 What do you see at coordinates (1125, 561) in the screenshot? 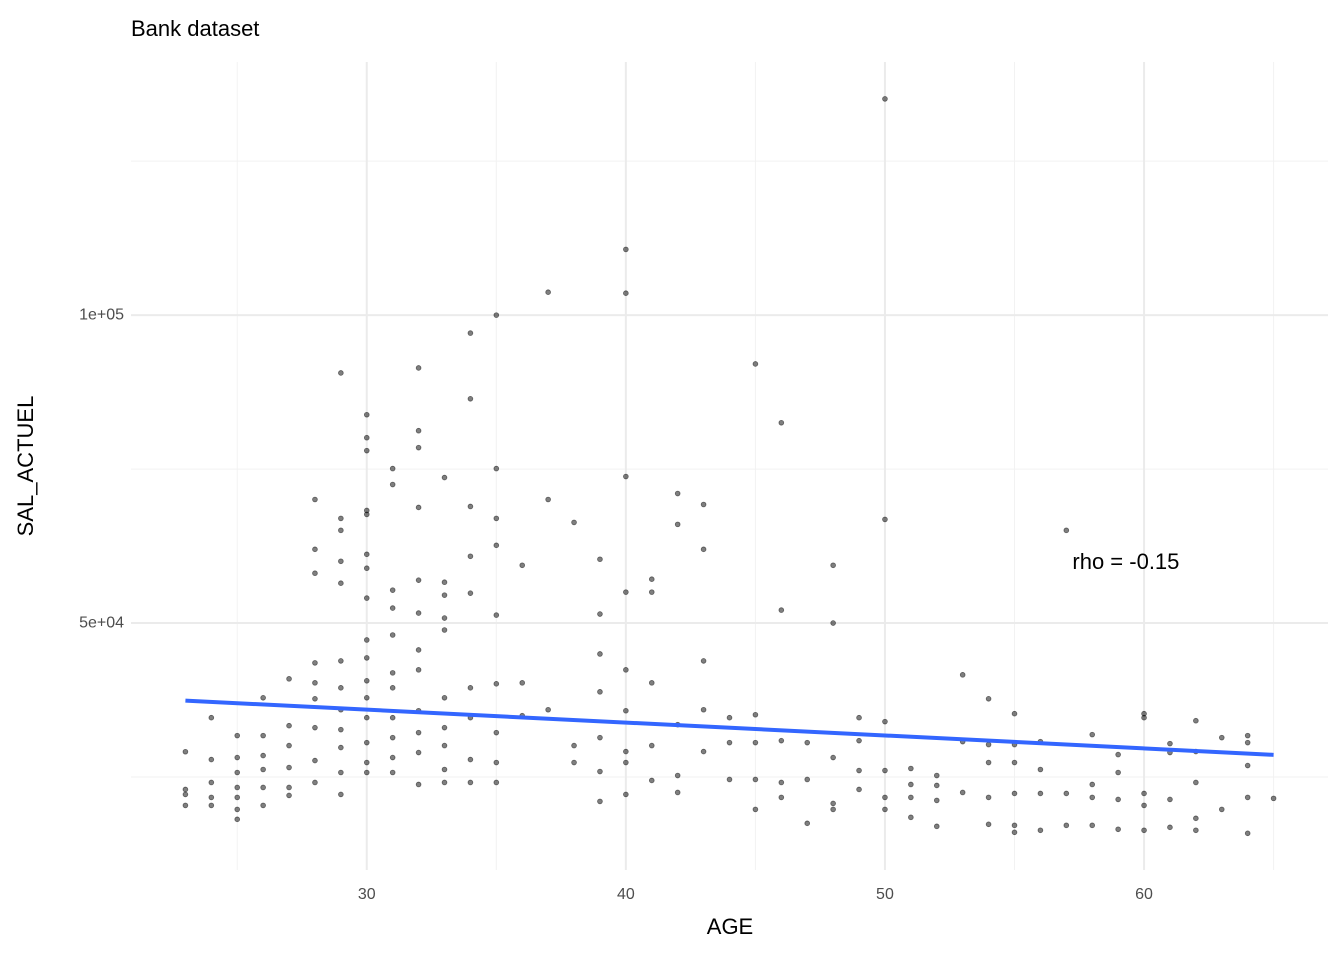
I see `annotation: rho = -0.15` at bounding box center [1125, 561].